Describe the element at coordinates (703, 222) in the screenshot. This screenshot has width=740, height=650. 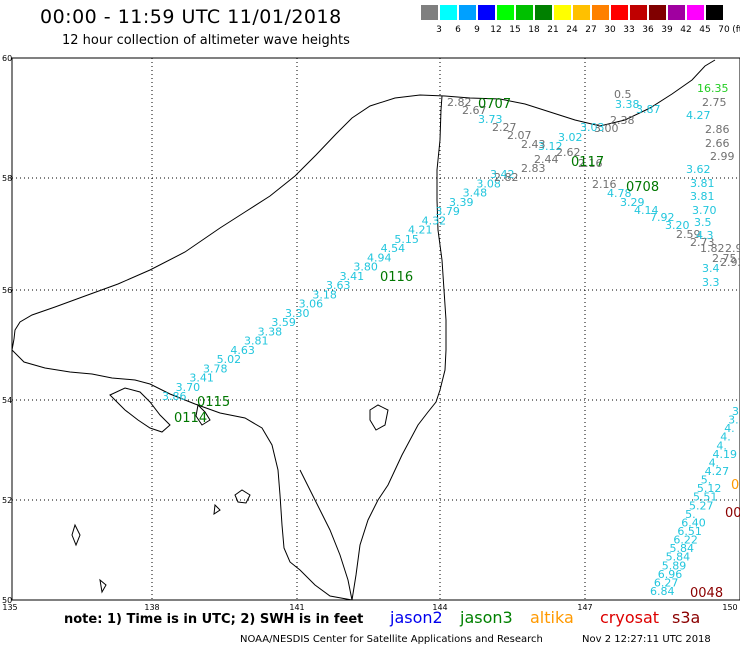
I see `swh-value: 3.5` at that location.